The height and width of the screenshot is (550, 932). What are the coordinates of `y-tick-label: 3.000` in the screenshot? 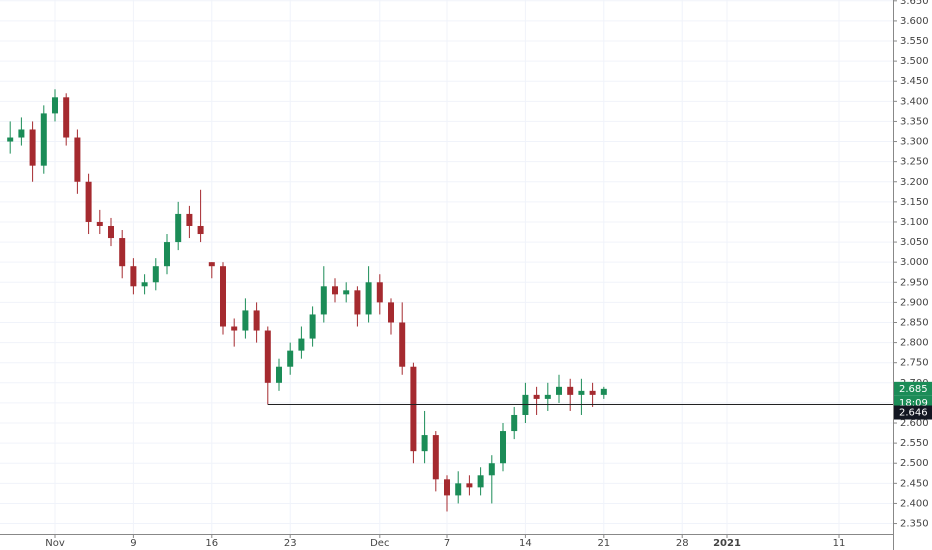 It's located at (914, 262).